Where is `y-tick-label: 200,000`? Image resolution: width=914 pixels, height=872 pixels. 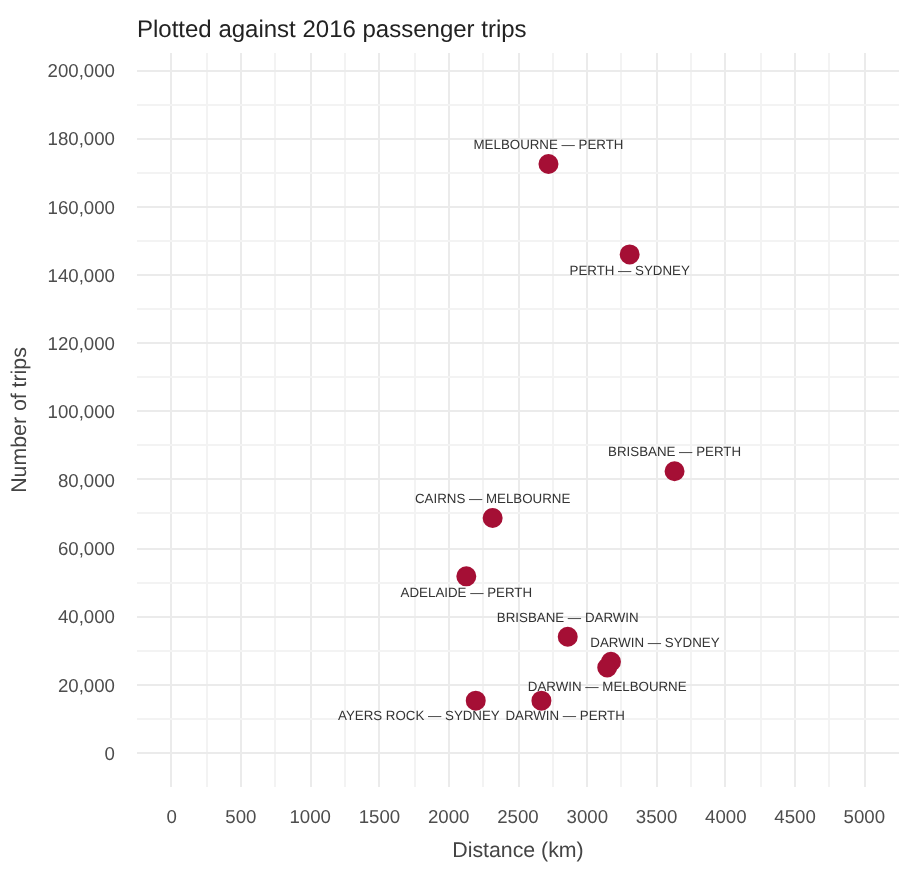 y-tick-label: 200,000 is located at coordinates (81, 71).